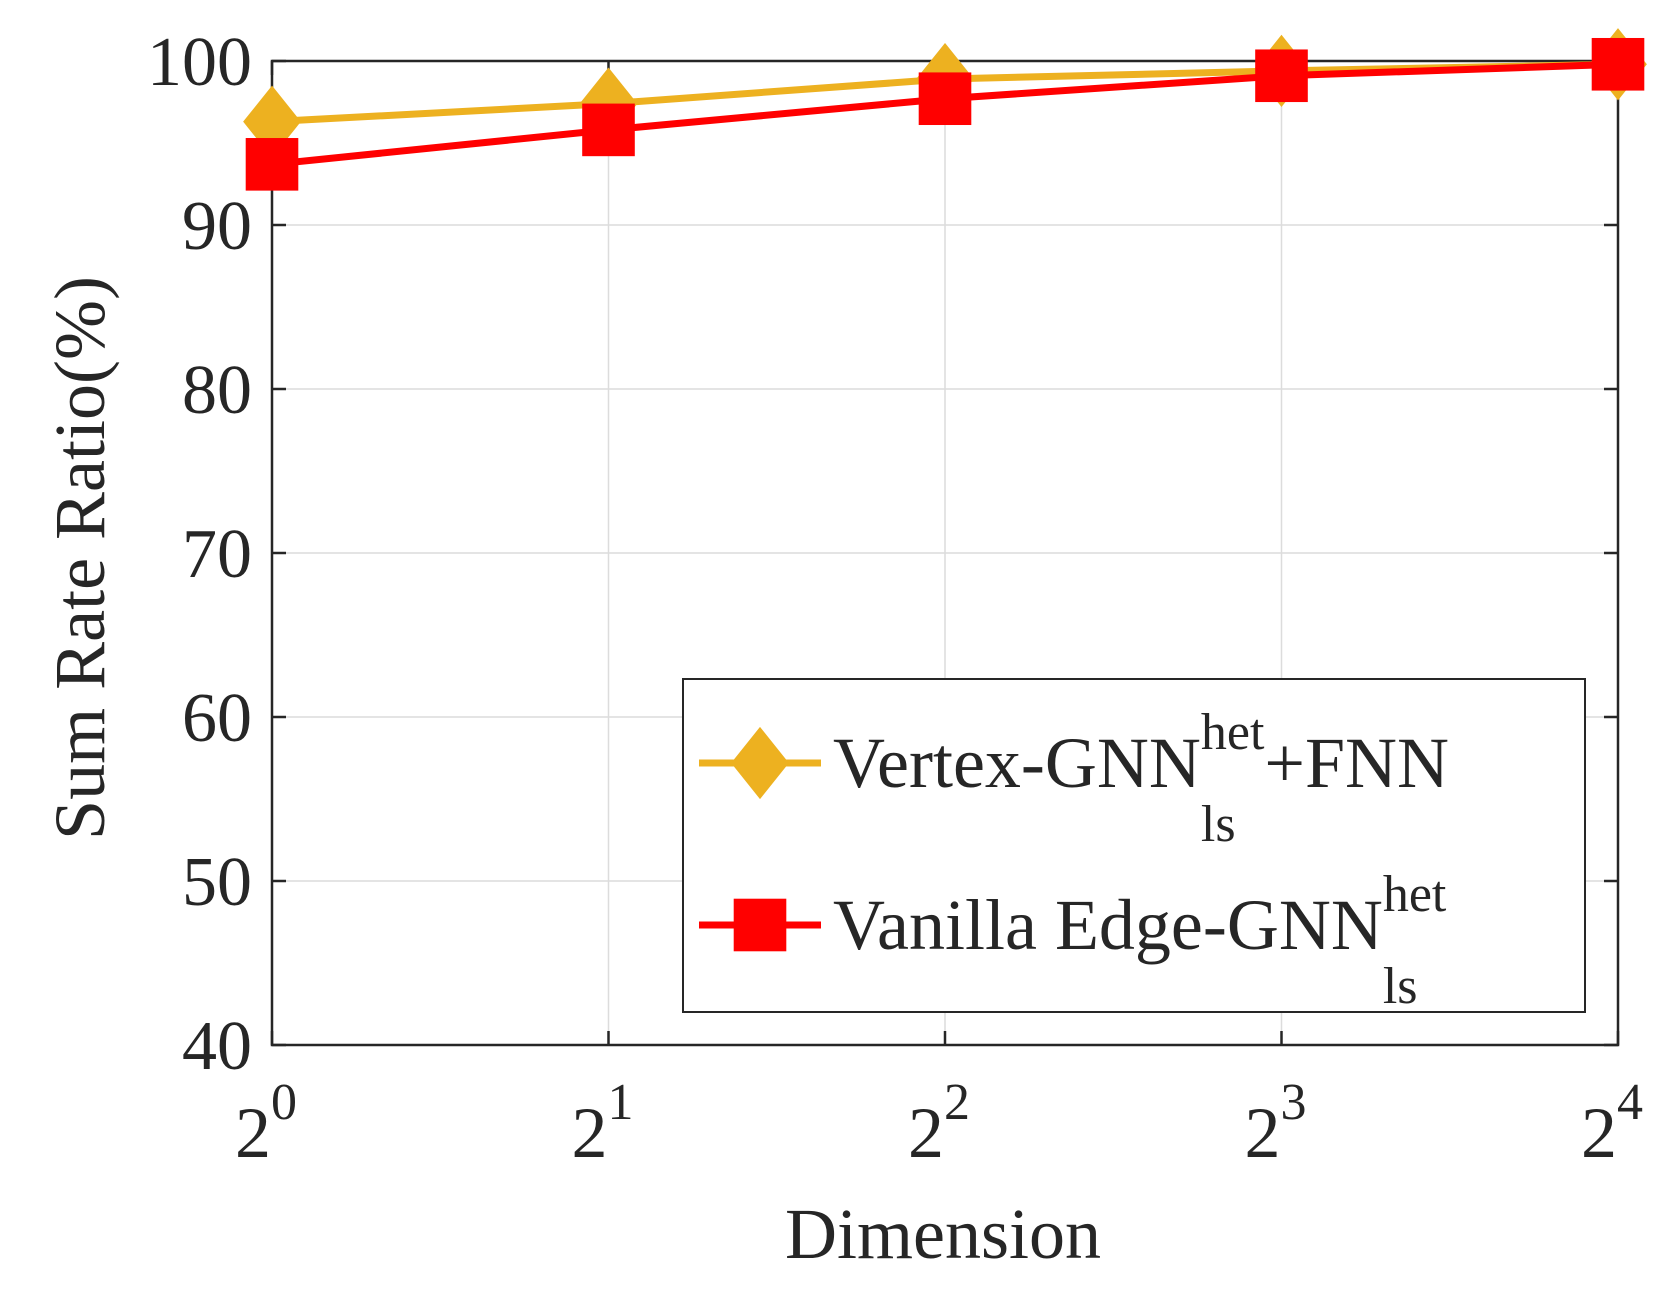  Describe the element at coordinates (1141, 778) in the screenshot. I see `legend-label-0: Vertex-GNNhet ls+FNN` at that location.